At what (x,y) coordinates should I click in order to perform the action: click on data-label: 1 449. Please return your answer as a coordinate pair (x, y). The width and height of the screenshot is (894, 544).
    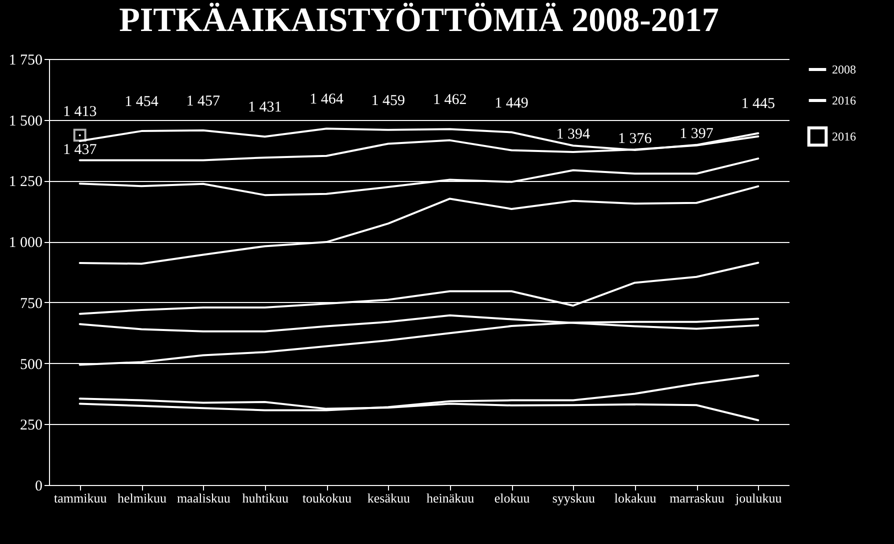
    Looking at the image, I should click on (511, 103).